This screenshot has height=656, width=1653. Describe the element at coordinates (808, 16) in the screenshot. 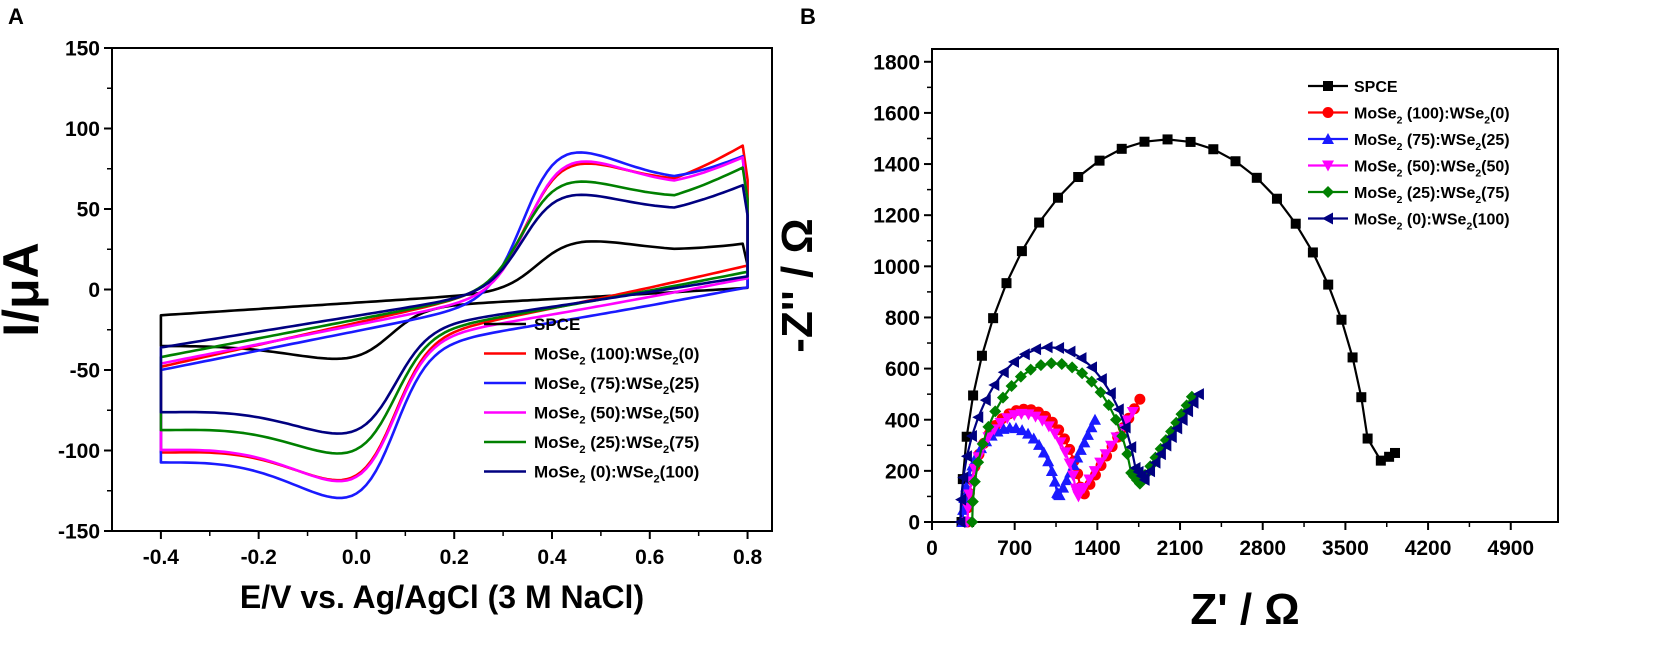

I see `panel-label-b: B` at that location.